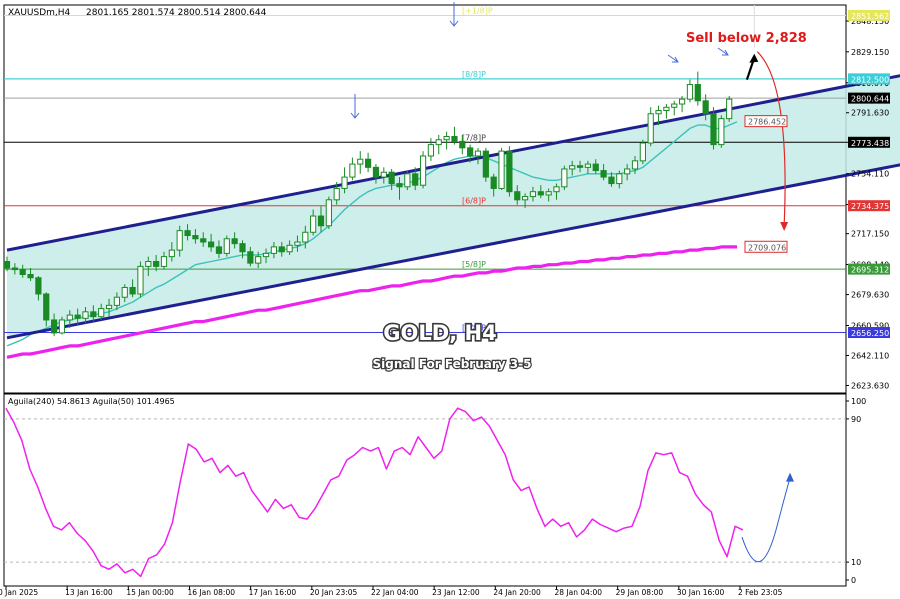  Describe the element at coordinates (870, 99) in the screenshot. I see `current-price-tag-label: 2800.644` at that location.